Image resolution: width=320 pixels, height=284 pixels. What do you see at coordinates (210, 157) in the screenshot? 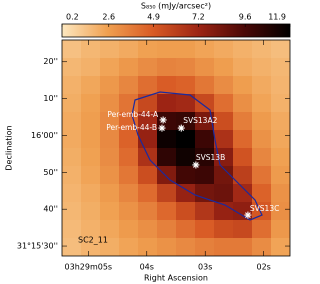
I see `source-label: SVS13B` at bounding box center [210, 157].